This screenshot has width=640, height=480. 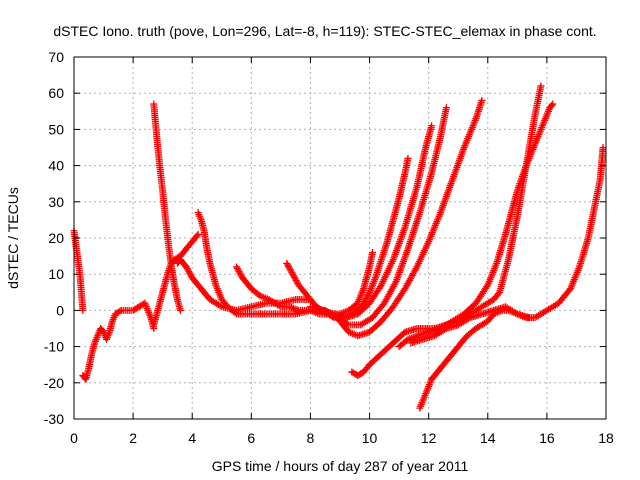 What do you see at coordinates (56, 202) in the screenshot?
I see `y-tick-label: 30` at bounding box center [56, 202].